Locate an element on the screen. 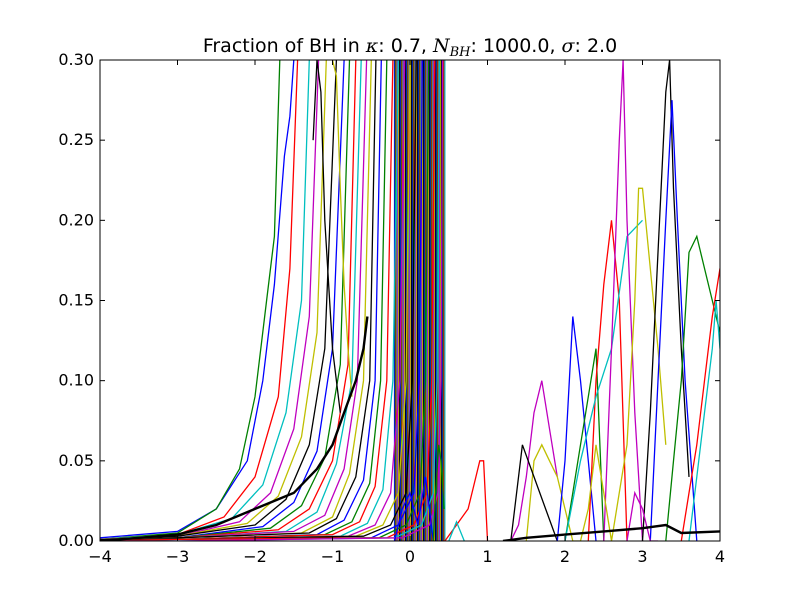  y-tick-label: 0.15 is located at coordinates (76, 300).